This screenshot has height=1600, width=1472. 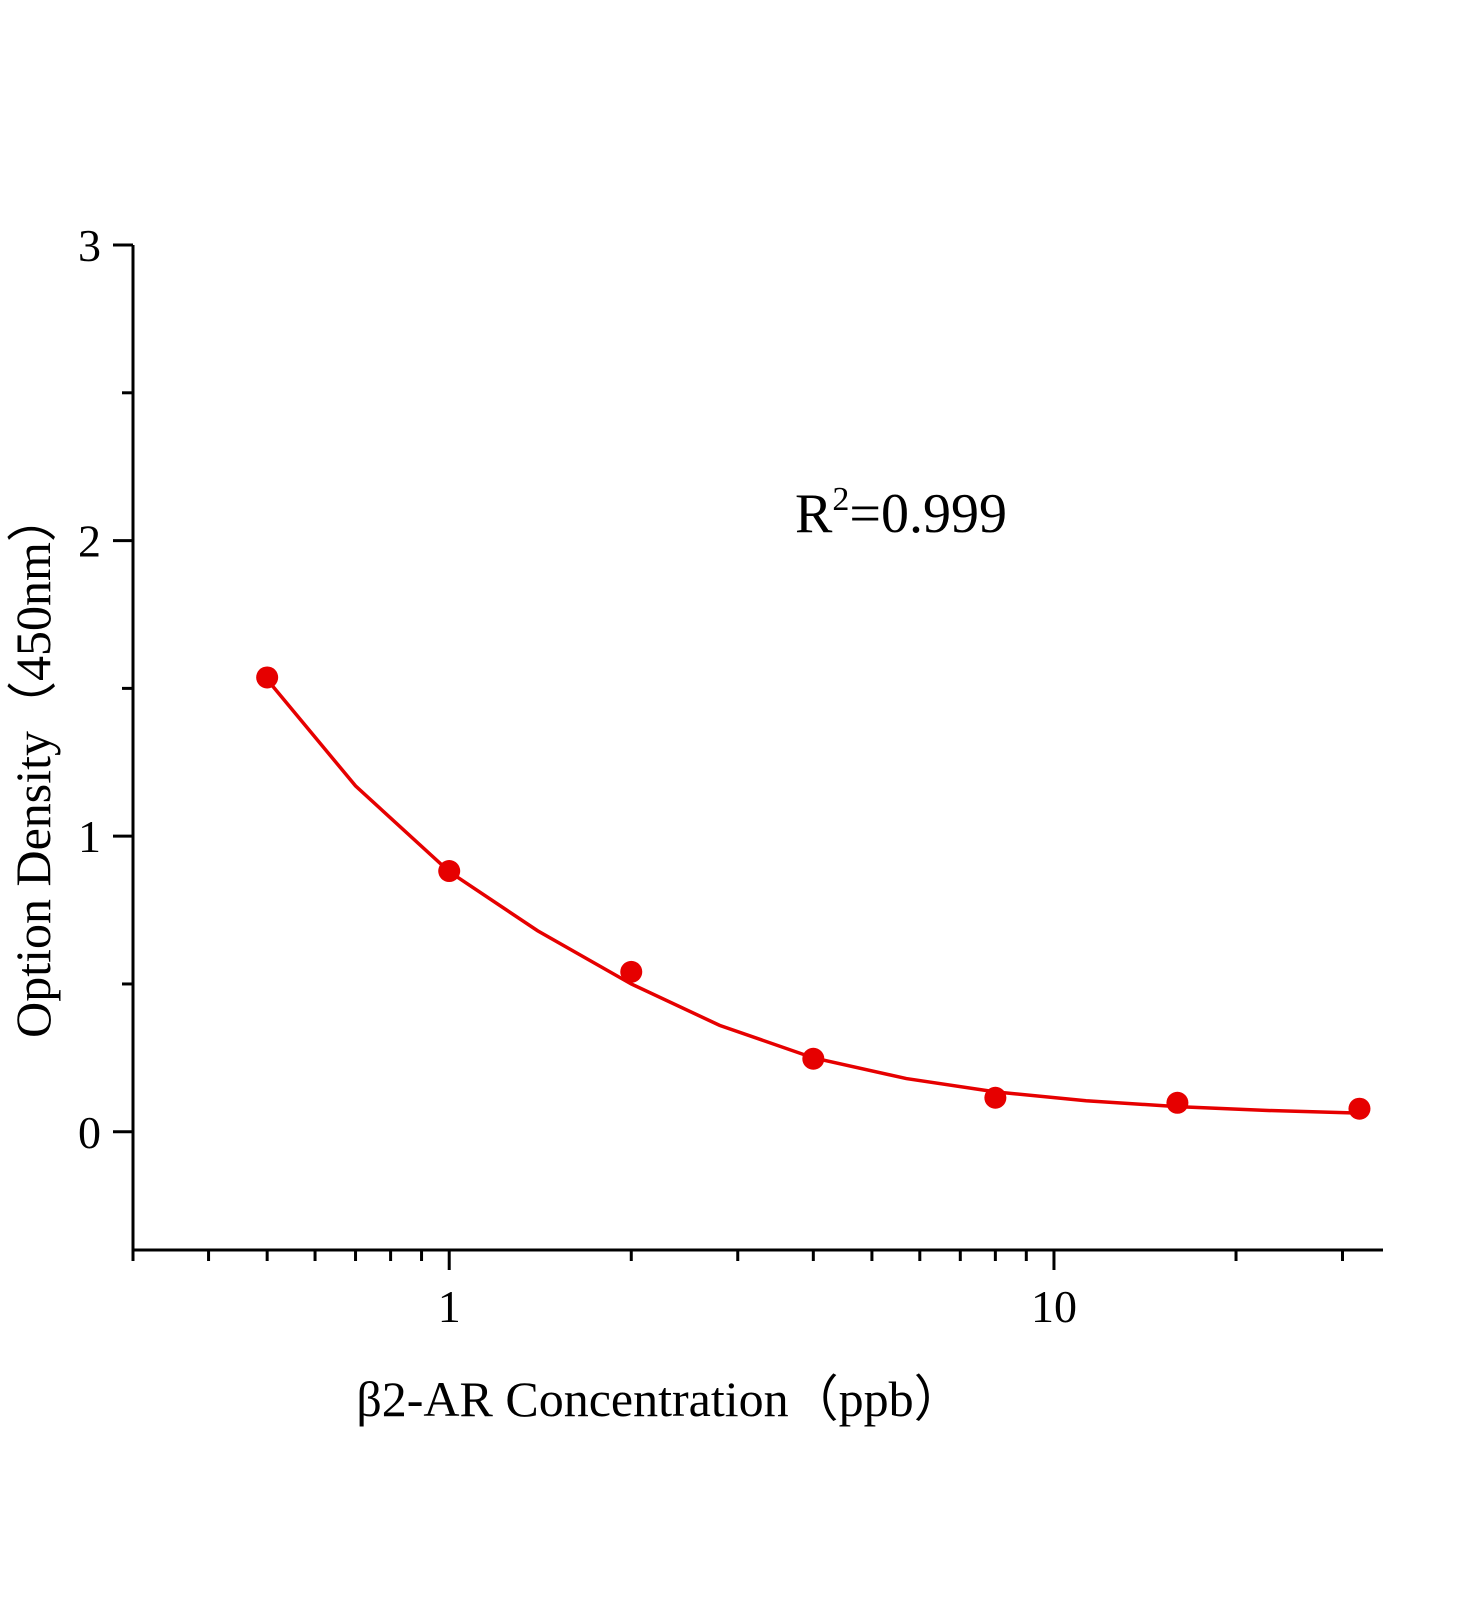 What do you see at coordinates (89, 836) in the screenshot?
I see `y-tick-label: 1` at bounding box center [89, 836].